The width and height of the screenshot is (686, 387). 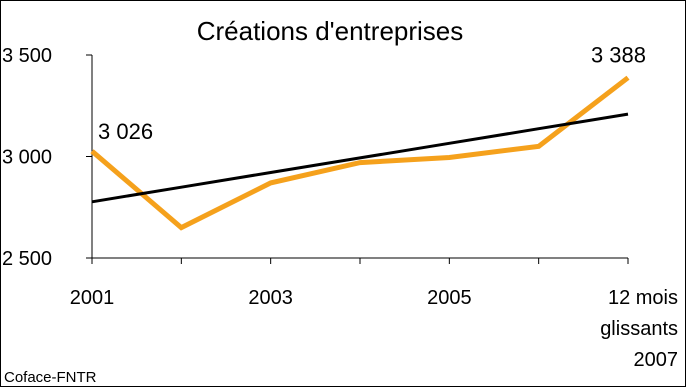 I want to click on y-tick-label: 3 000, so click(x=27, y=158).